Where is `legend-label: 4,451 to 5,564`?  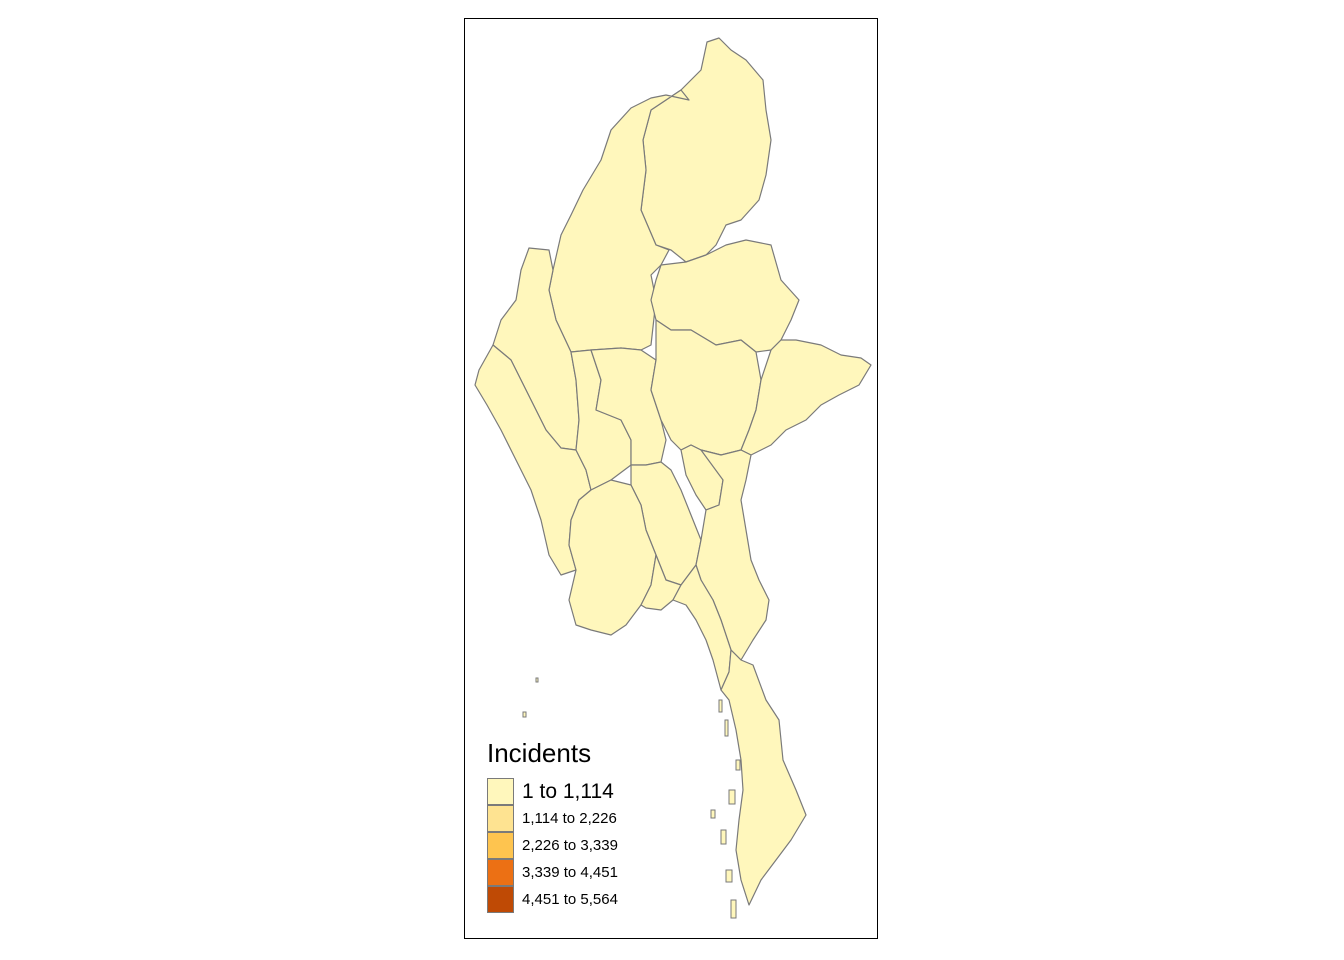 legend-label: 4,451 to 5,564 is located at coordinates (570, 899).